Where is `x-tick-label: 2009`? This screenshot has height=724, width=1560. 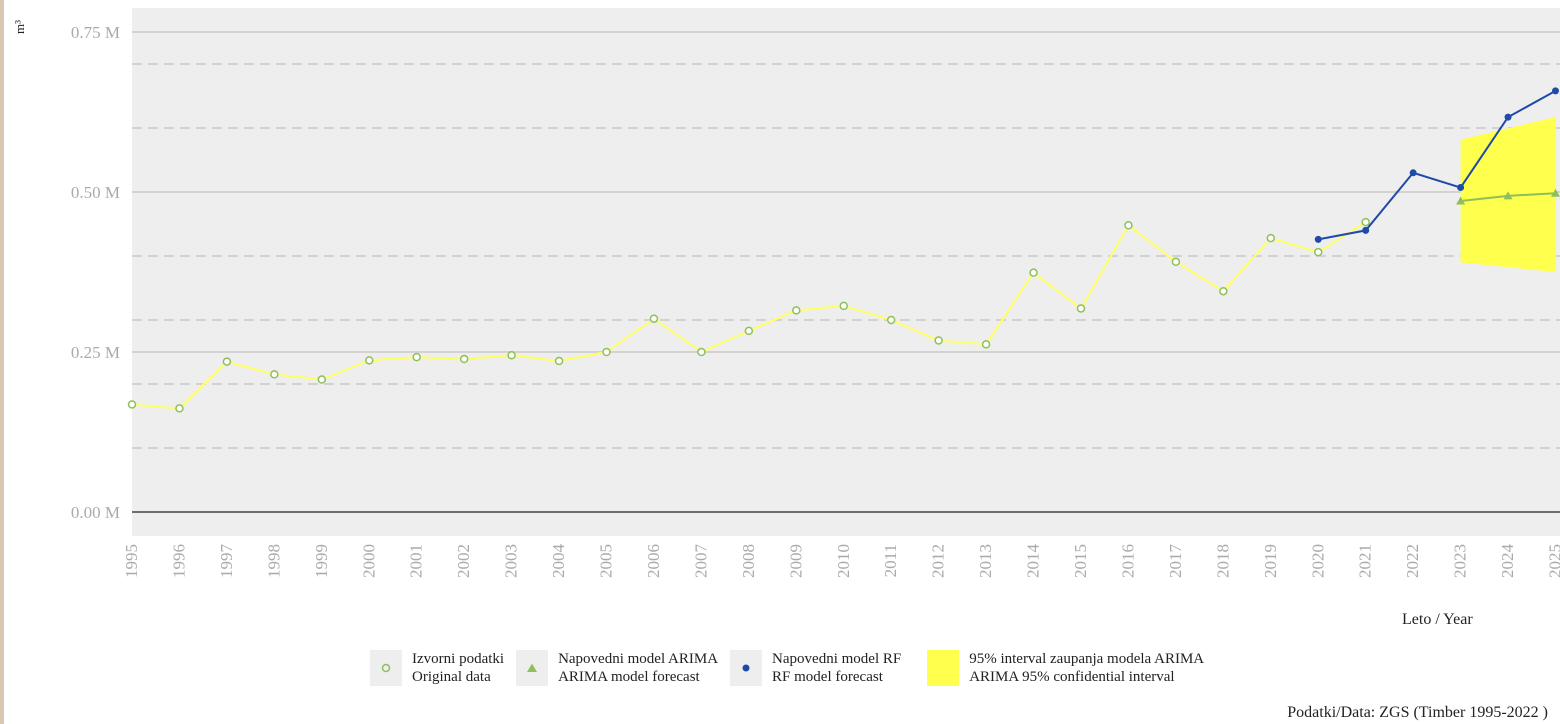 x-tick-label: 2009 is located at coordinates (795, 561).